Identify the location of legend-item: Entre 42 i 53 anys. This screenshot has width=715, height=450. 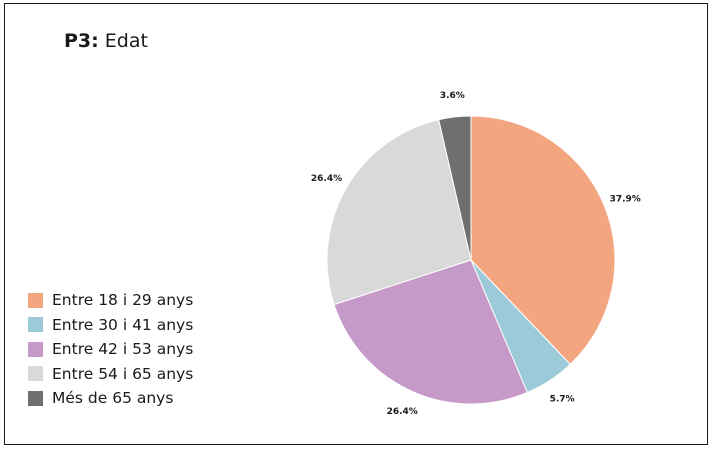
(110, 349).